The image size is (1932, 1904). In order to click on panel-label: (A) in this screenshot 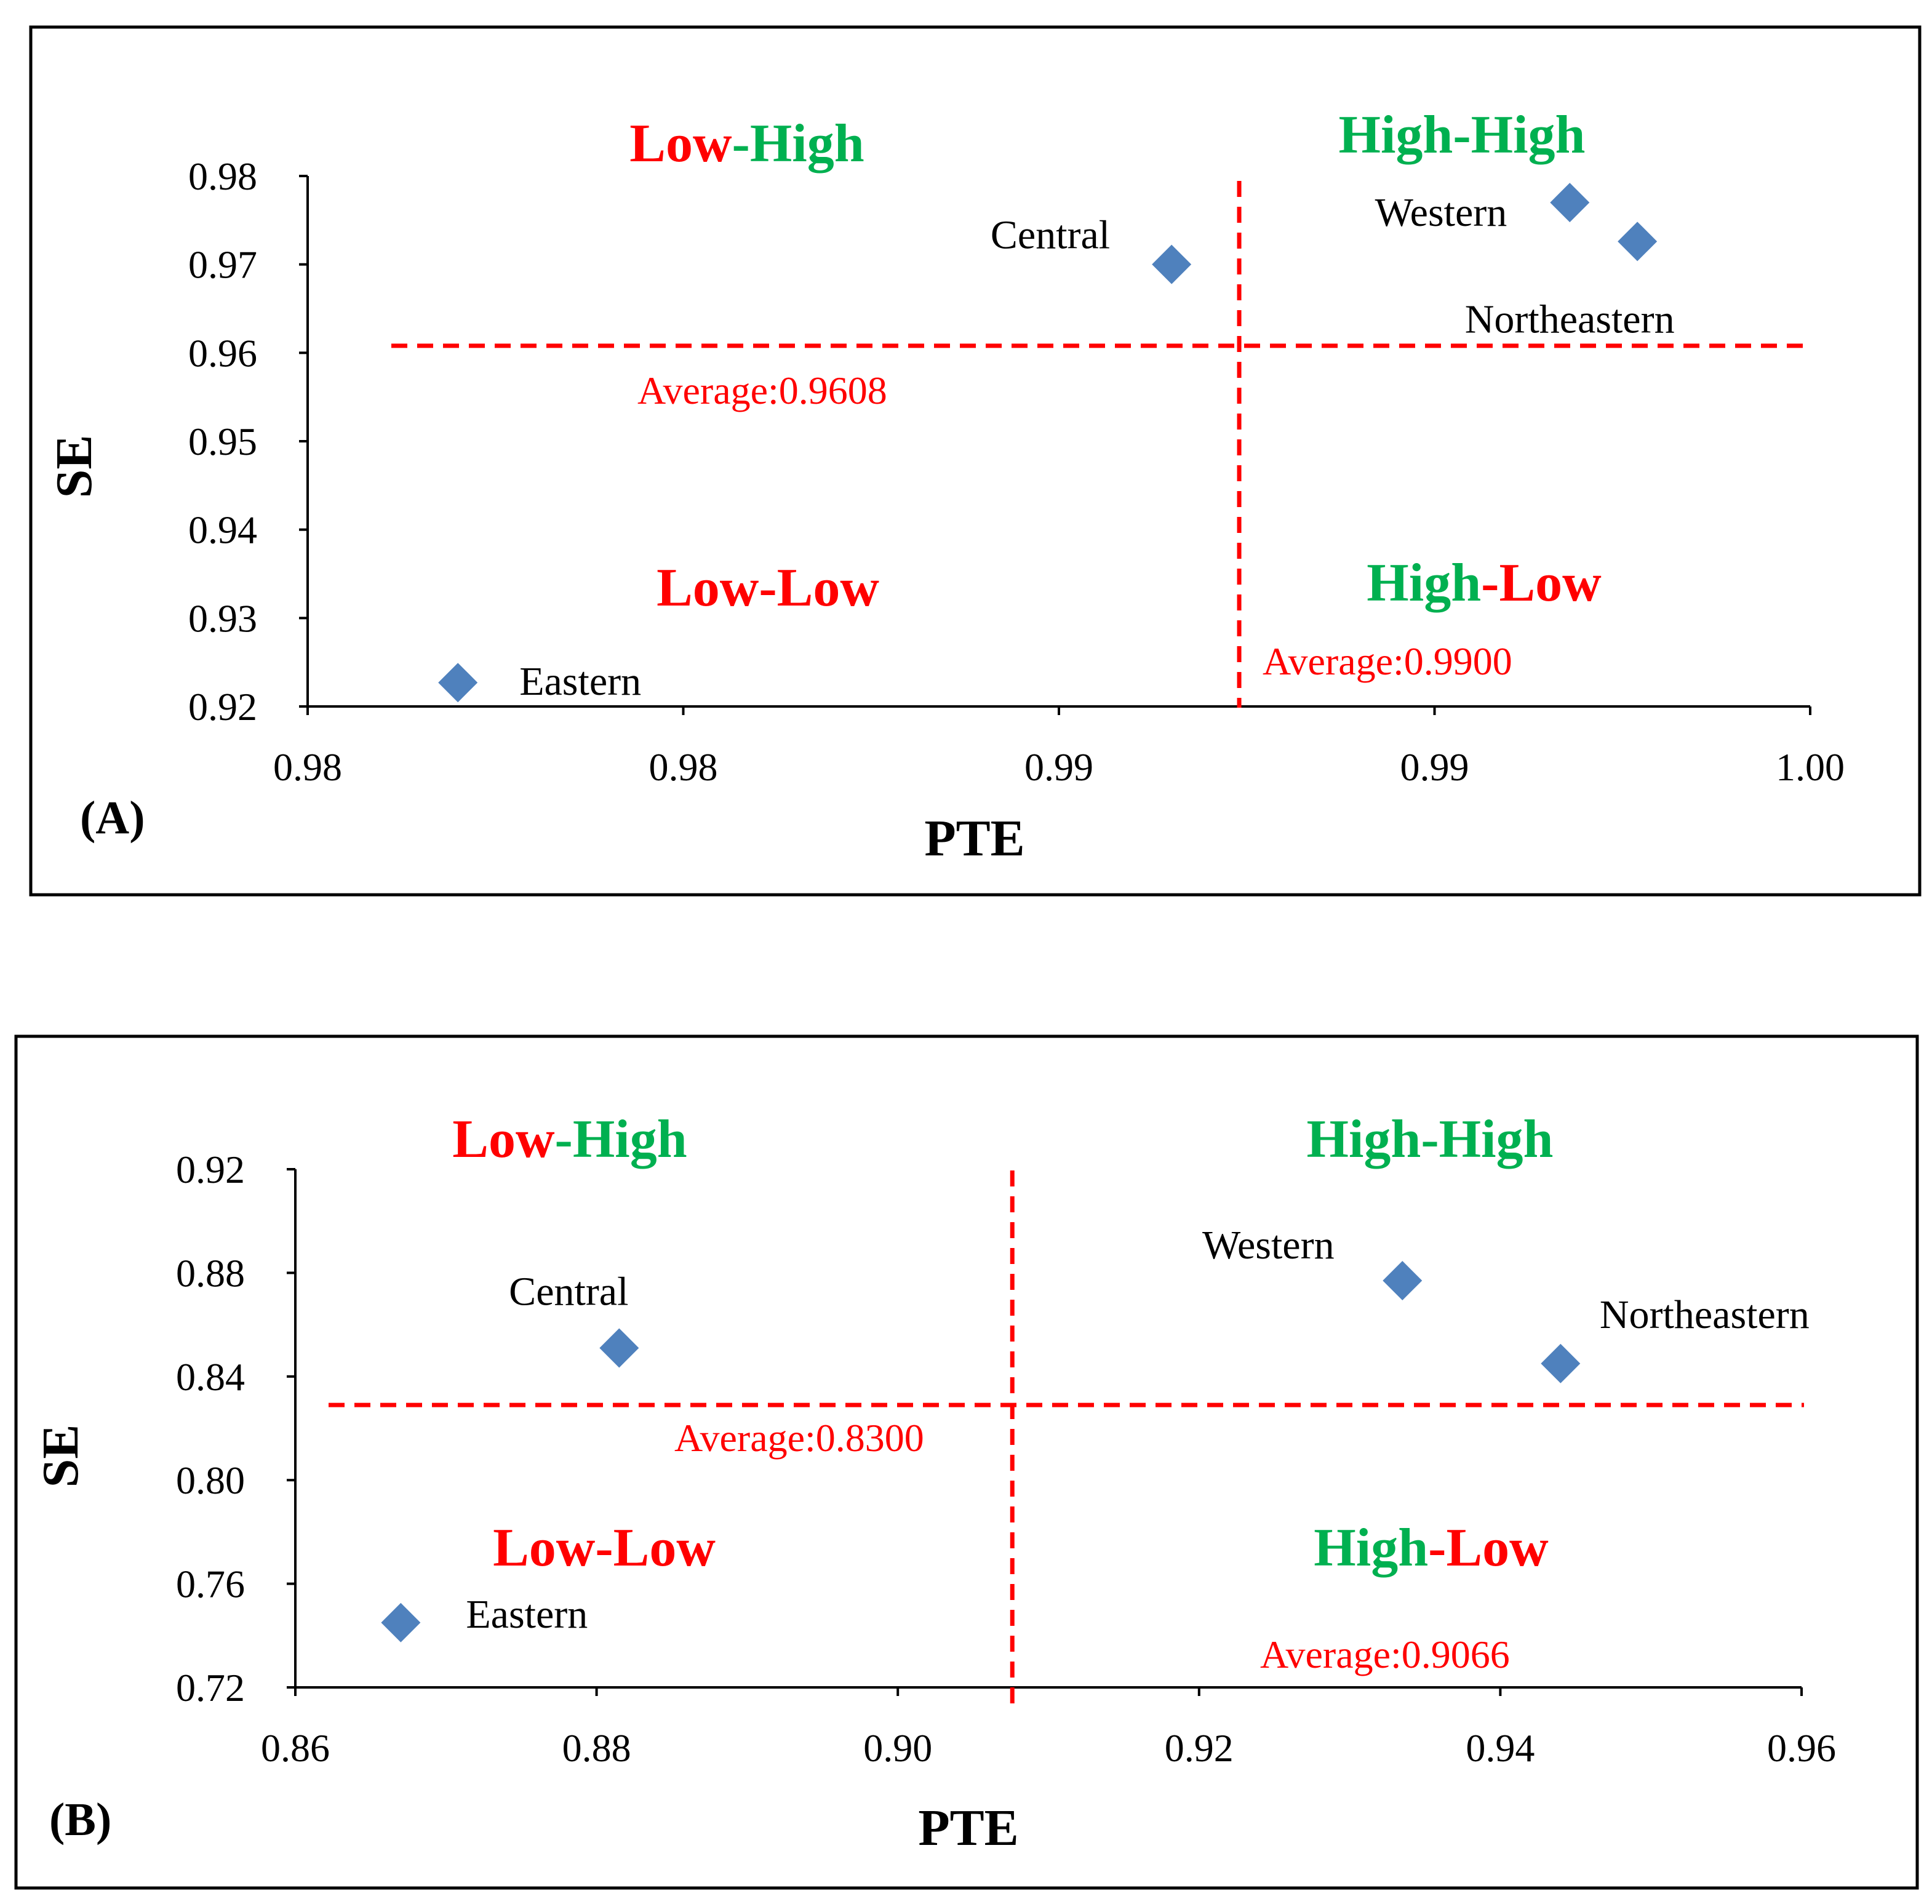, I will do `click(112, 818)`.